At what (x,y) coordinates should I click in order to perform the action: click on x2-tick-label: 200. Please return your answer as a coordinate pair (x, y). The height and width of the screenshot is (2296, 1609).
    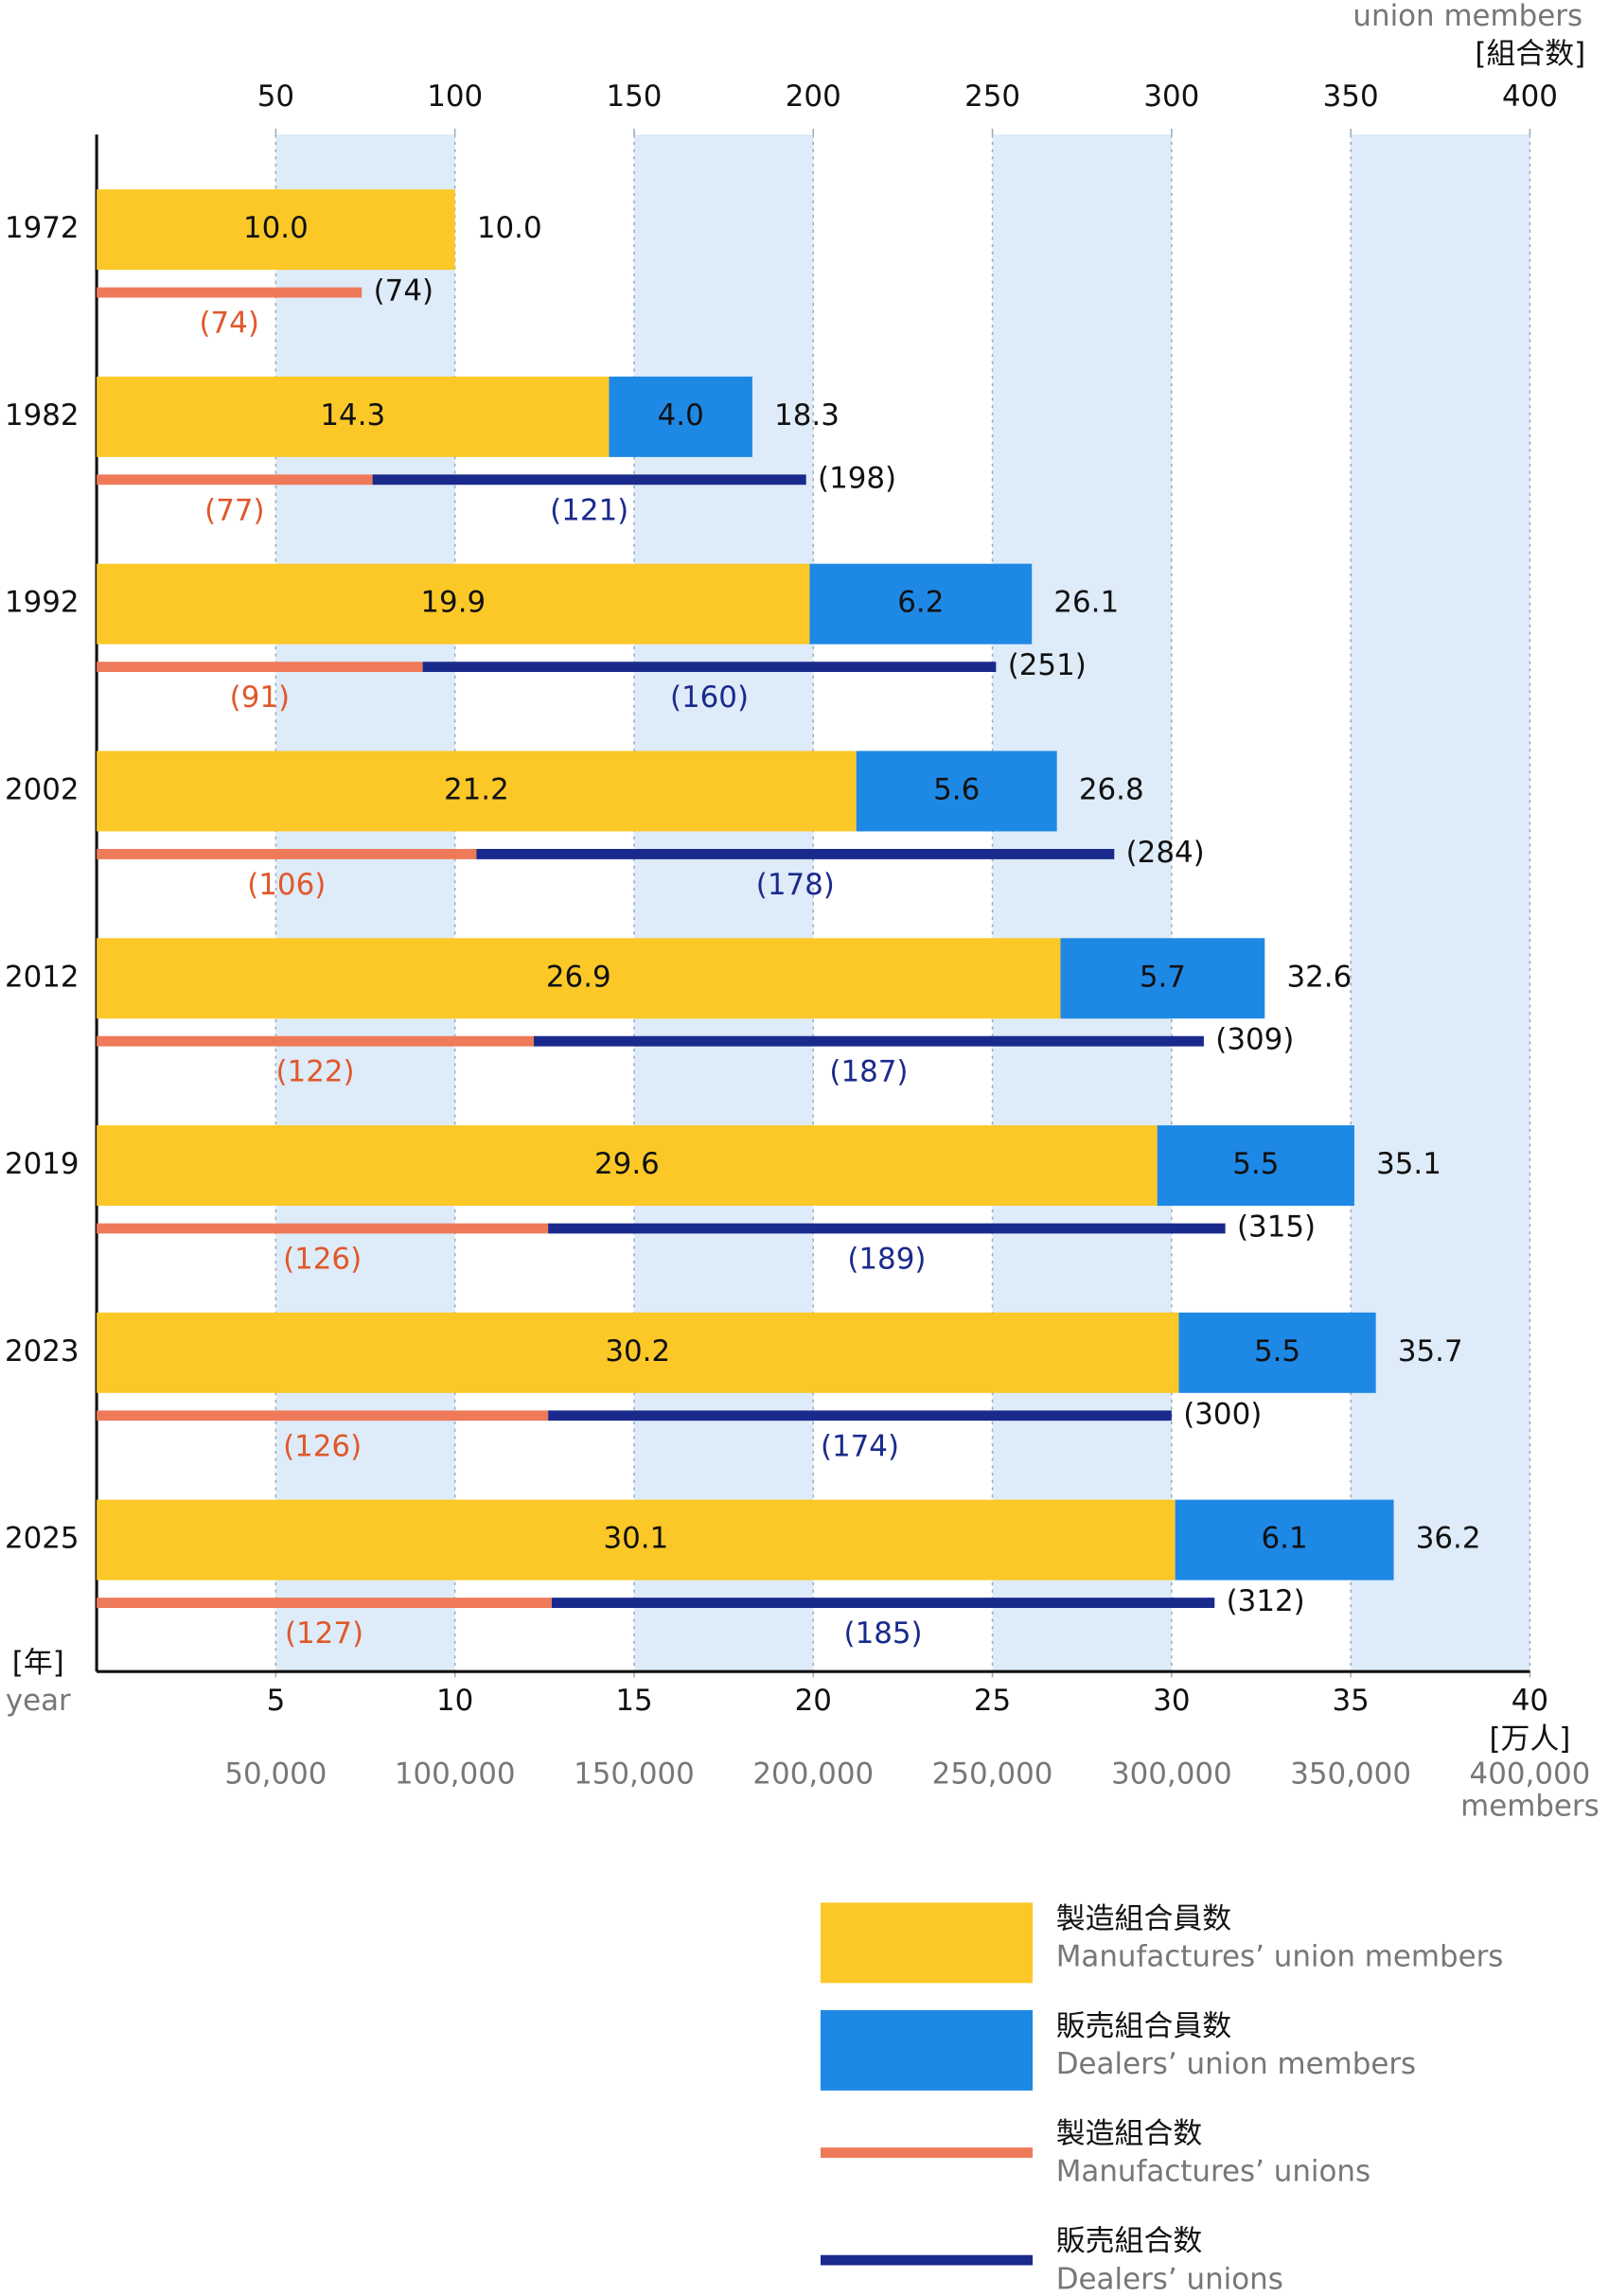
    Looking at the image, I should click on (813, 96).